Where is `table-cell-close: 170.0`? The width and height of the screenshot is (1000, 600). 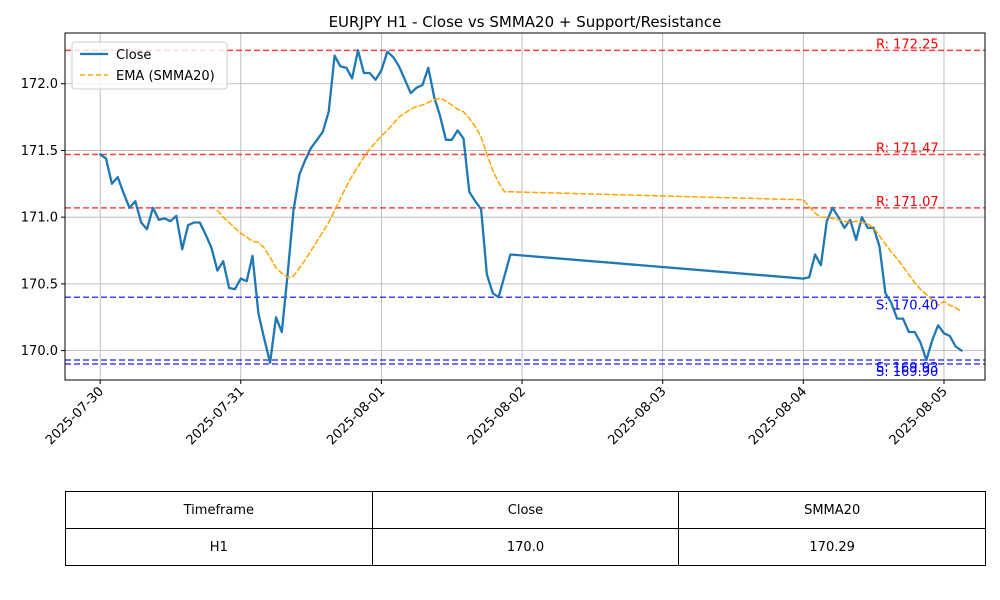
table-cell-close: 170.0 is located at coordinates (525, 547).